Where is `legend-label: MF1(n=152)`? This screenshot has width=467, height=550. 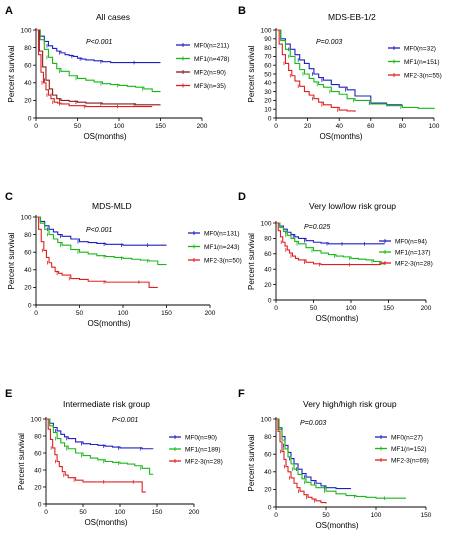
legend-label: MF1(n=152) is located at coordinates (409, 449).